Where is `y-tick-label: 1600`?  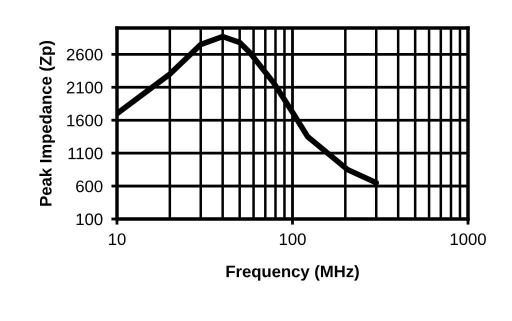 y-tick-label: 1600 is located at coordinates (84, 120).